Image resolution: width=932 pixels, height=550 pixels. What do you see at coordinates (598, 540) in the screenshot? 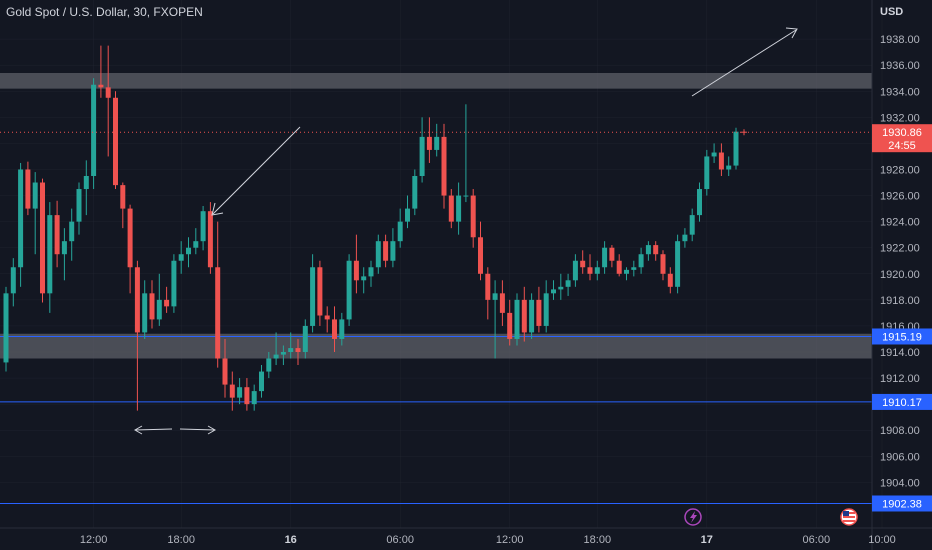
I see `time-tick-label: 18:00` at bounding box center [598, 540].